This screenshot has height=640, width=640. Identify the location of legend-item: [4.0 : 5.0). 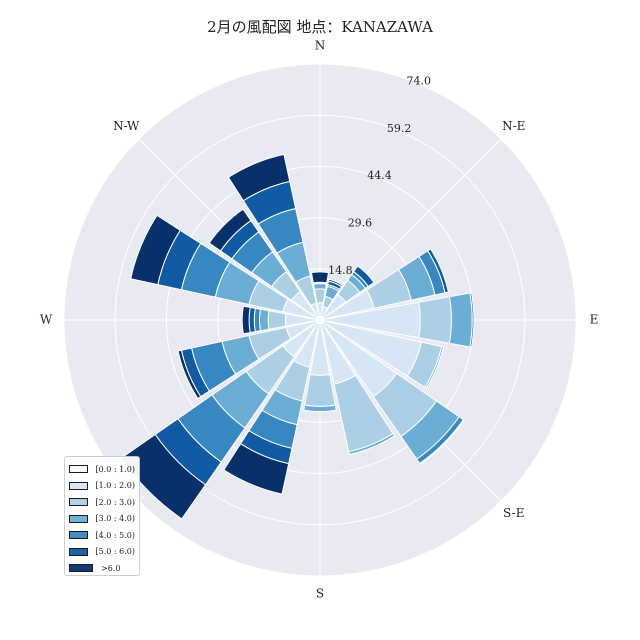
(102, 535).